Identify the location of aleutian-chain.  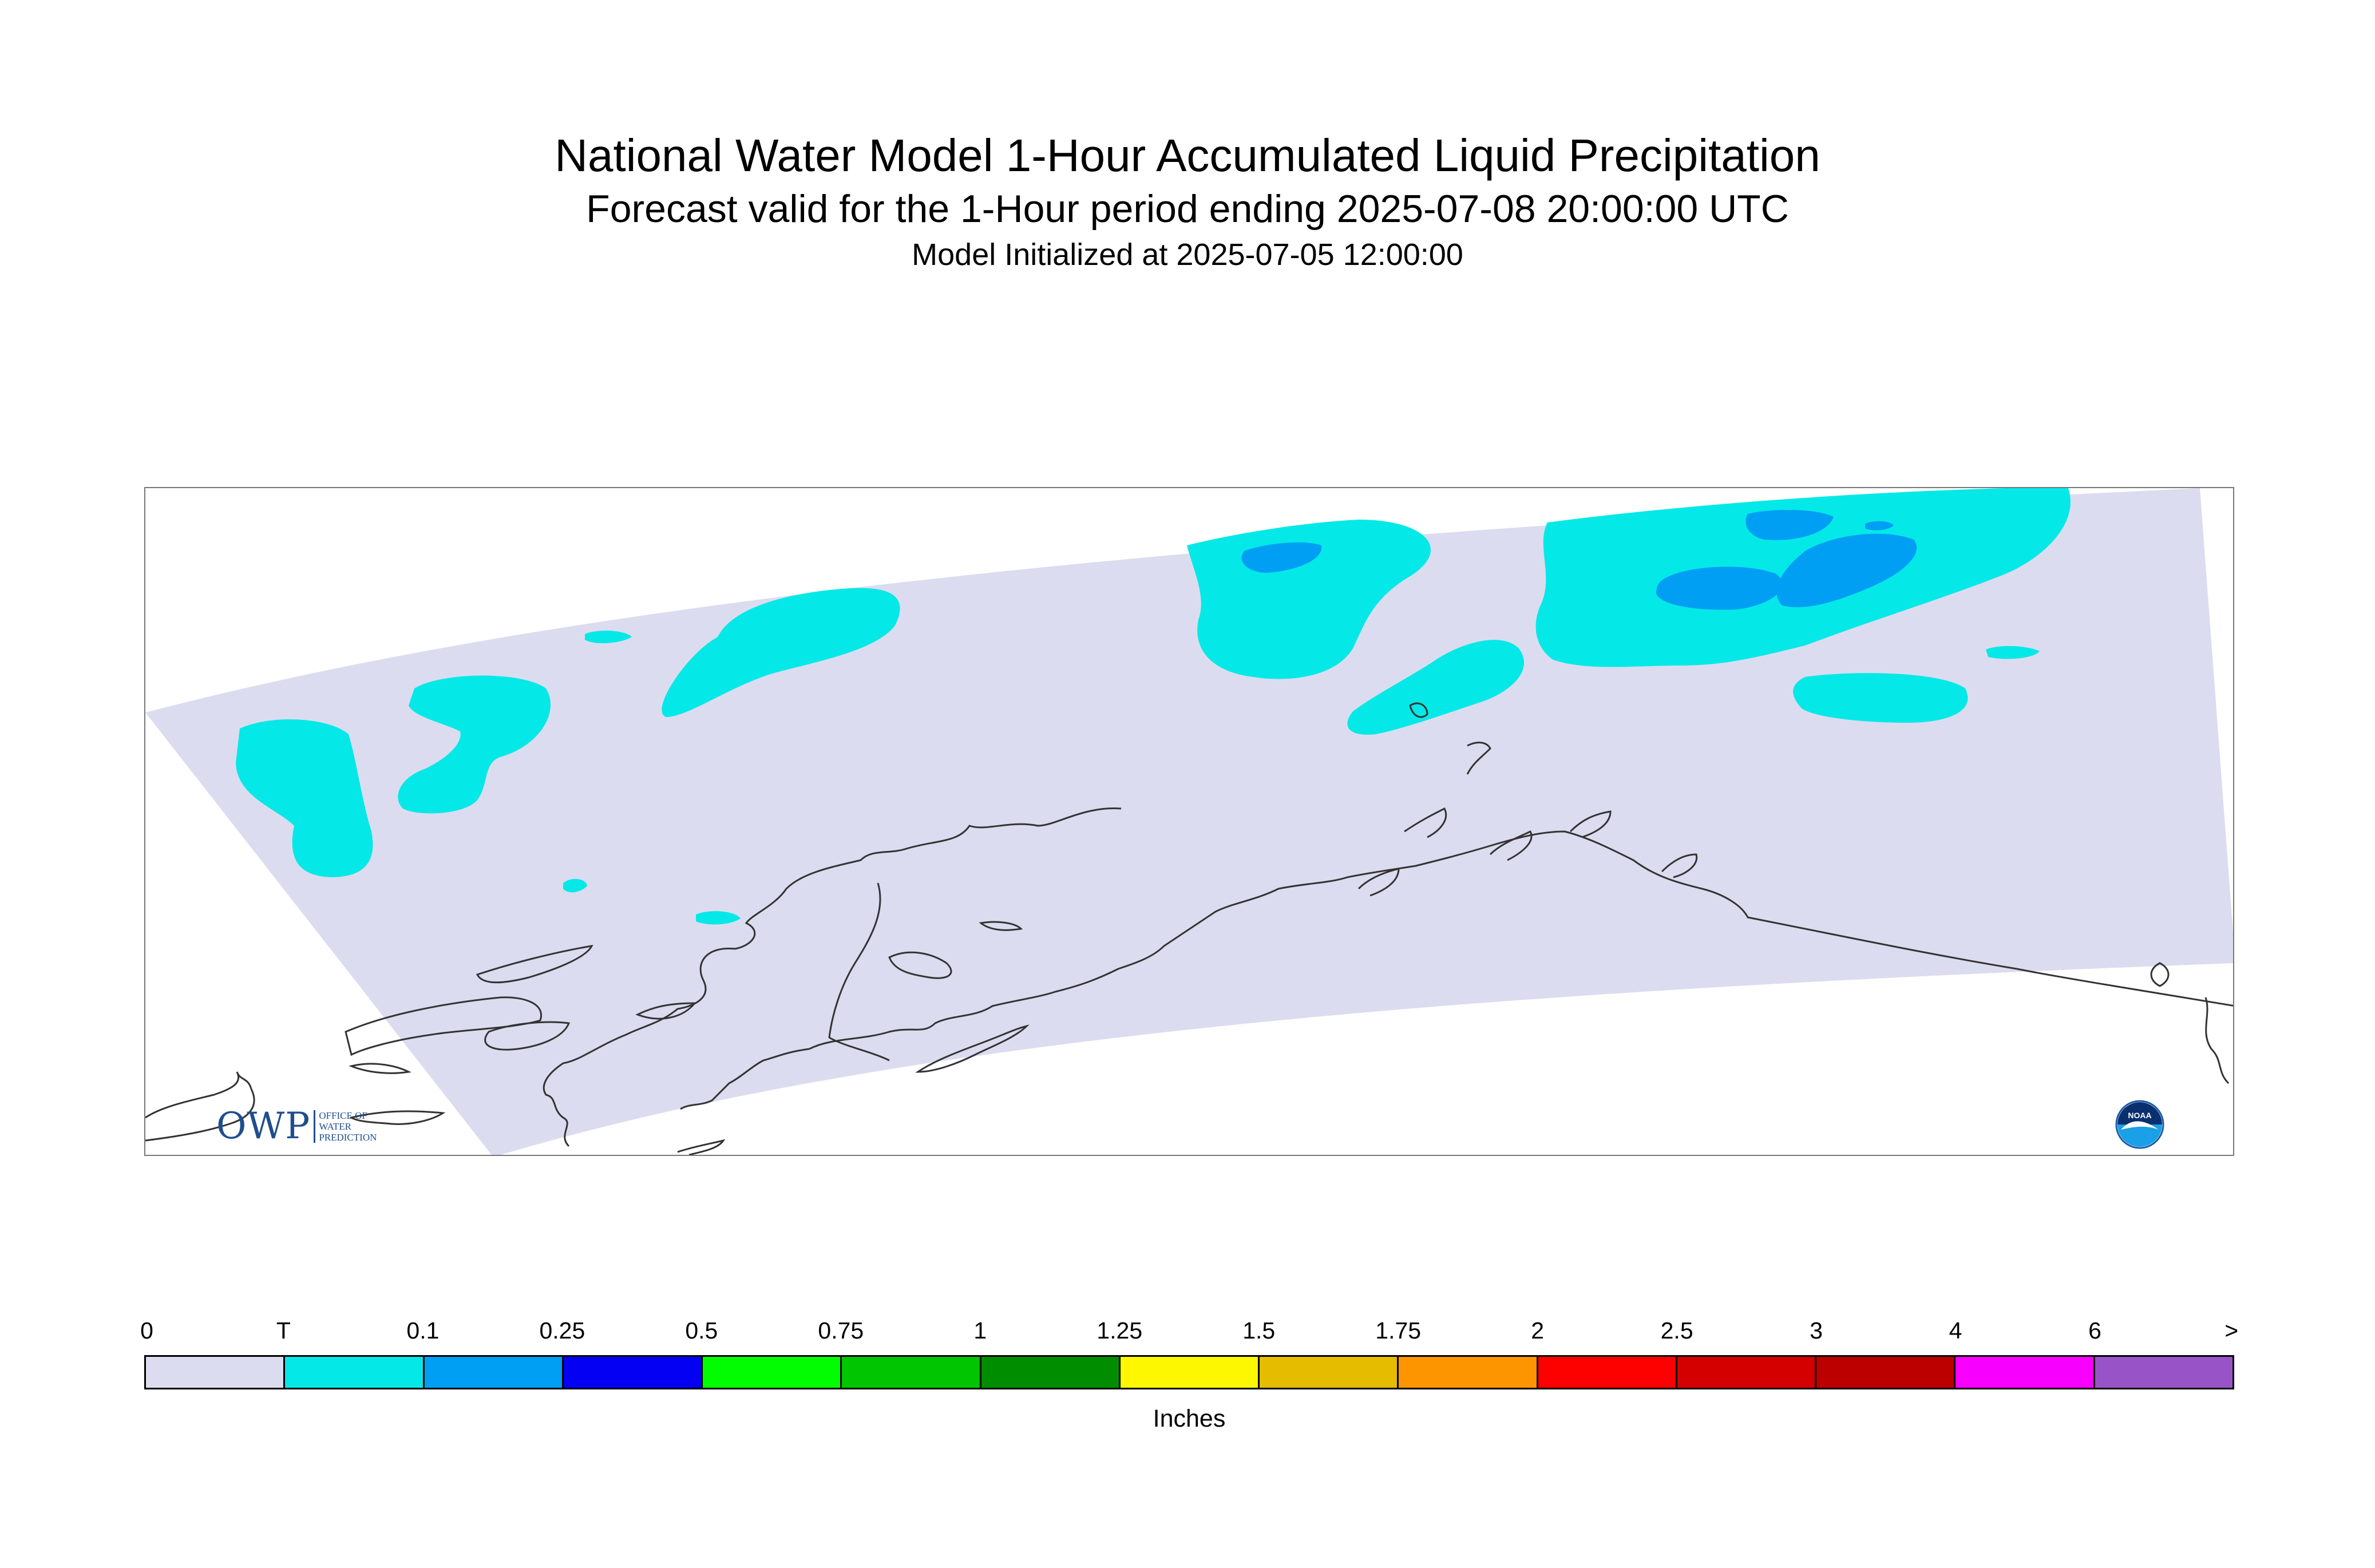
(701, 1147).